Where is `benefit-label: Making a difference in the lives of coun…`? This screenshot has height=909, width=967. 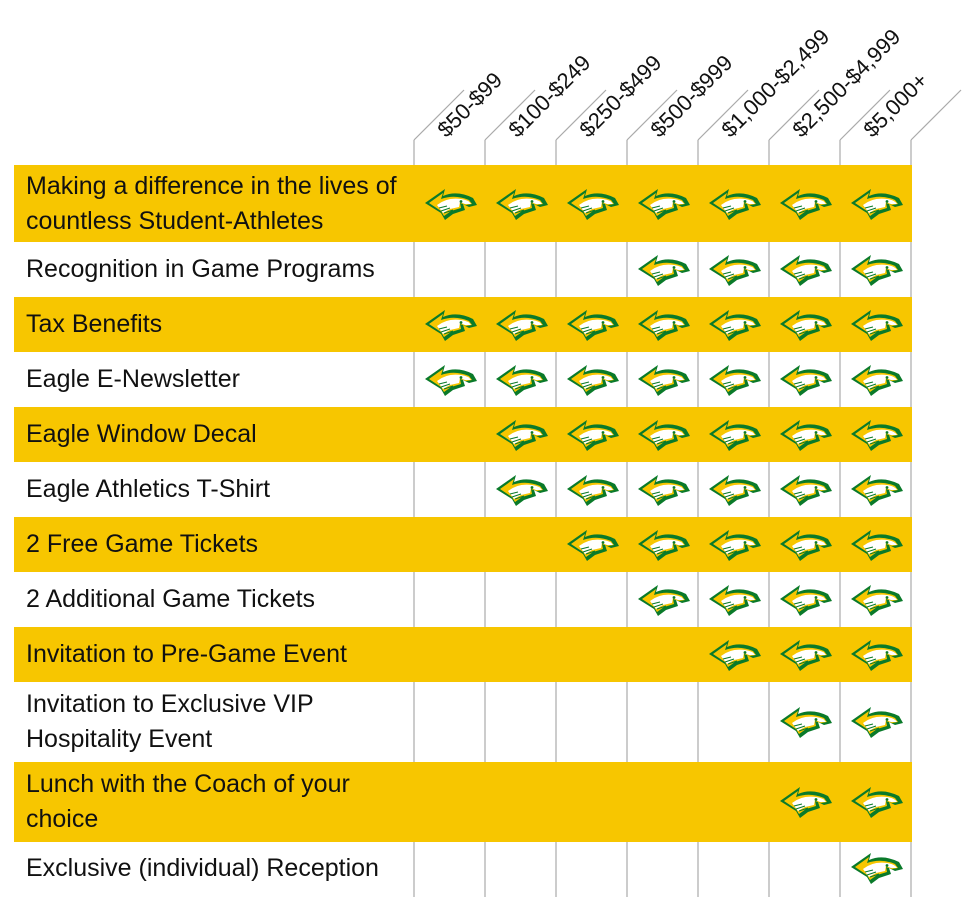
benefit-label: Making a difference in the lives of coun… is located at coordinates (211, 203).